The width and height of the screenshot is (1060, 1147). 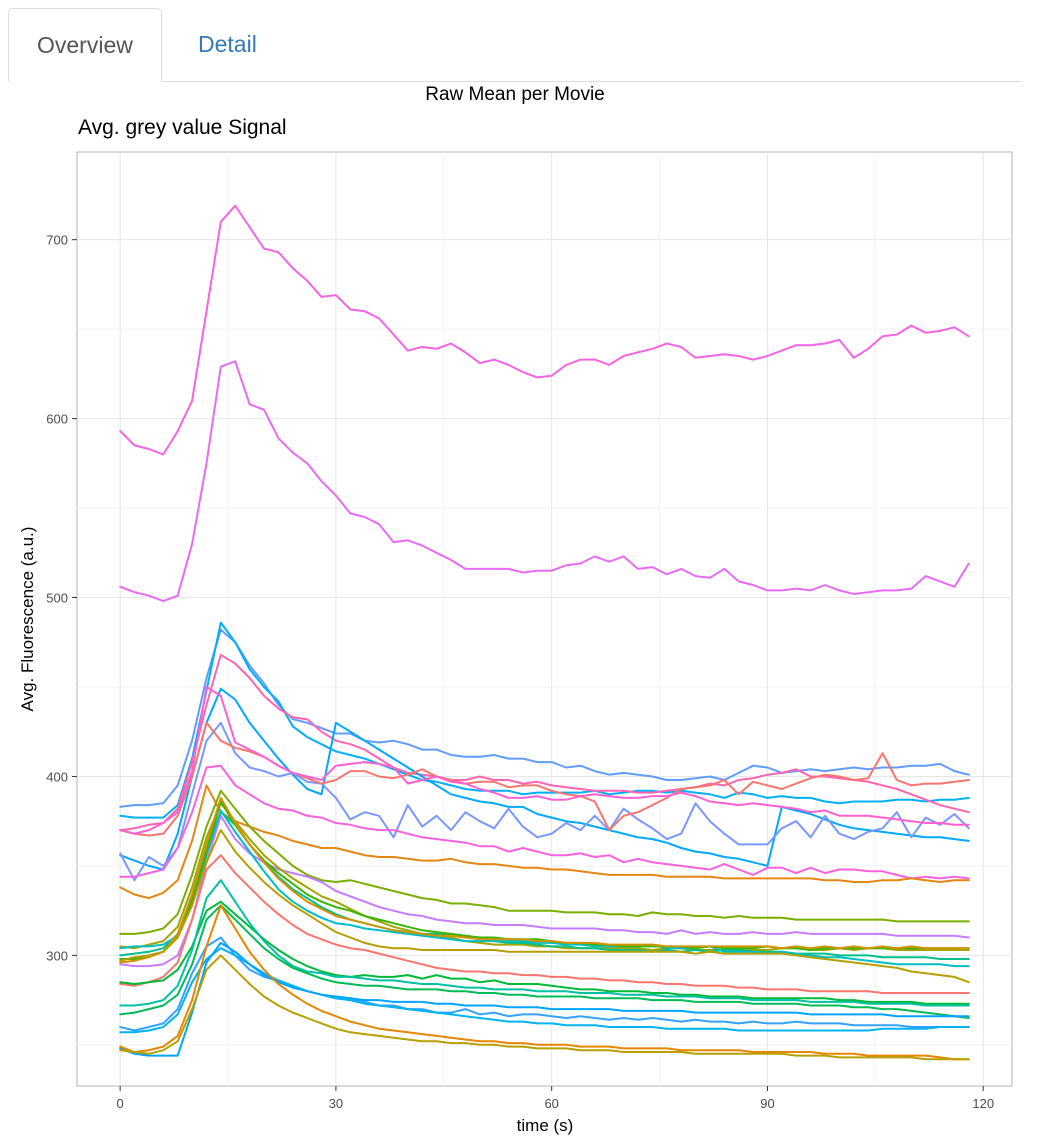 What do you see at coordinates (514, 45) in the screenshot?
I see `tab-bar: Overview Detail` at bounding box center [514, 45].